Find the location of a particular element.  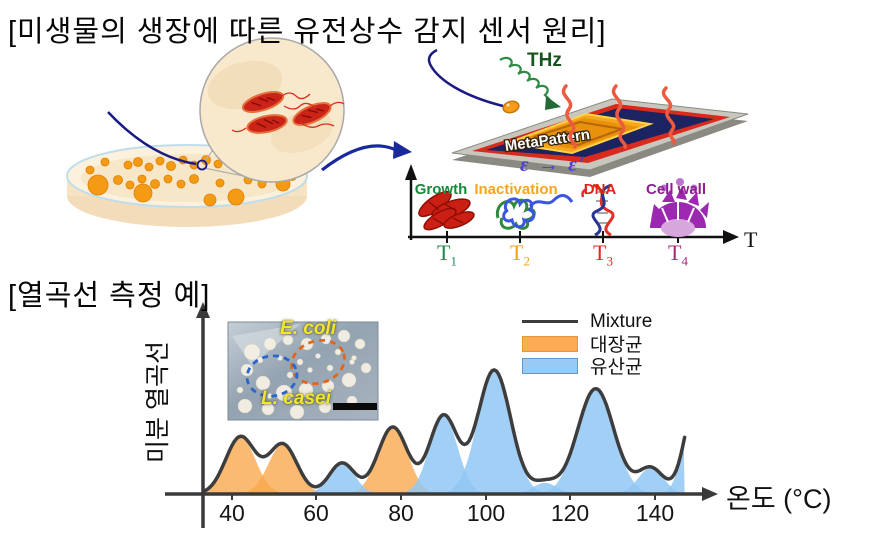

thz-beam-icon is located at coordinates (530, 83).